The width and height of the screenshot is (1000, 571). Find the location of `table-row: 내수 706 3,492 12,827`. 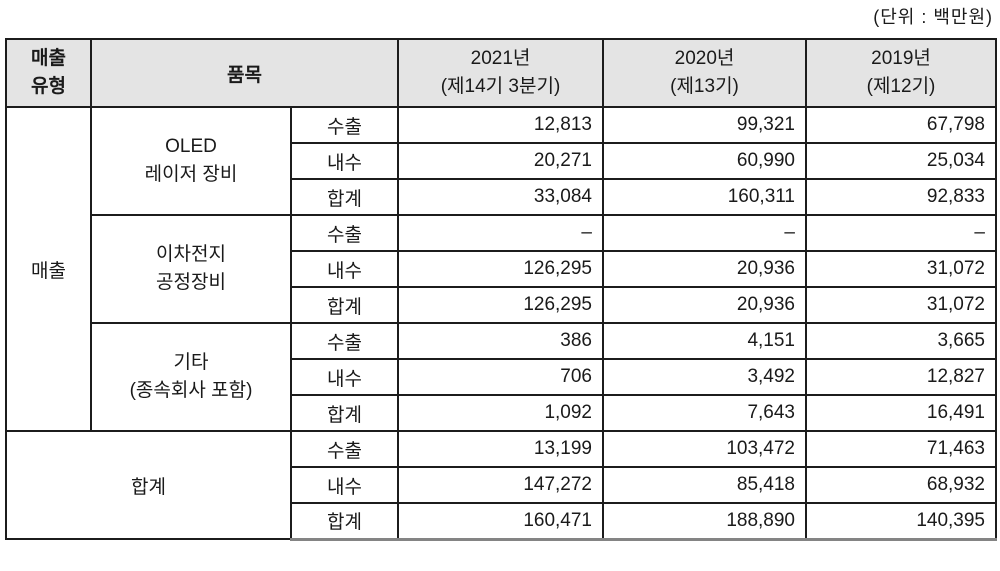

table-row: 내수 706 3,492 12,827 is located at coordinates (501, 377).